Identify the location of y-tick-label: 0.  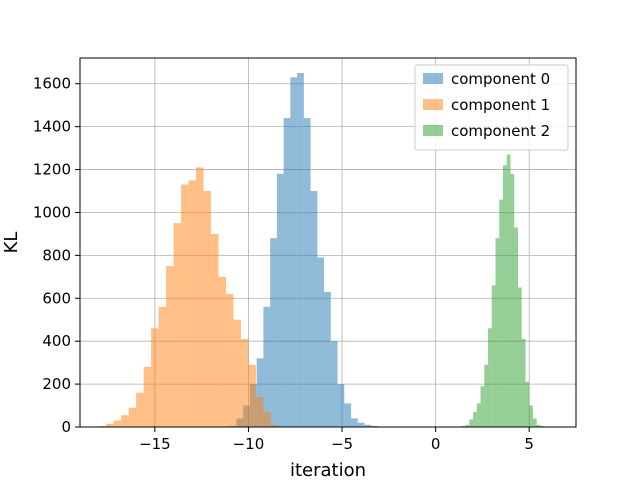
(66, 427).